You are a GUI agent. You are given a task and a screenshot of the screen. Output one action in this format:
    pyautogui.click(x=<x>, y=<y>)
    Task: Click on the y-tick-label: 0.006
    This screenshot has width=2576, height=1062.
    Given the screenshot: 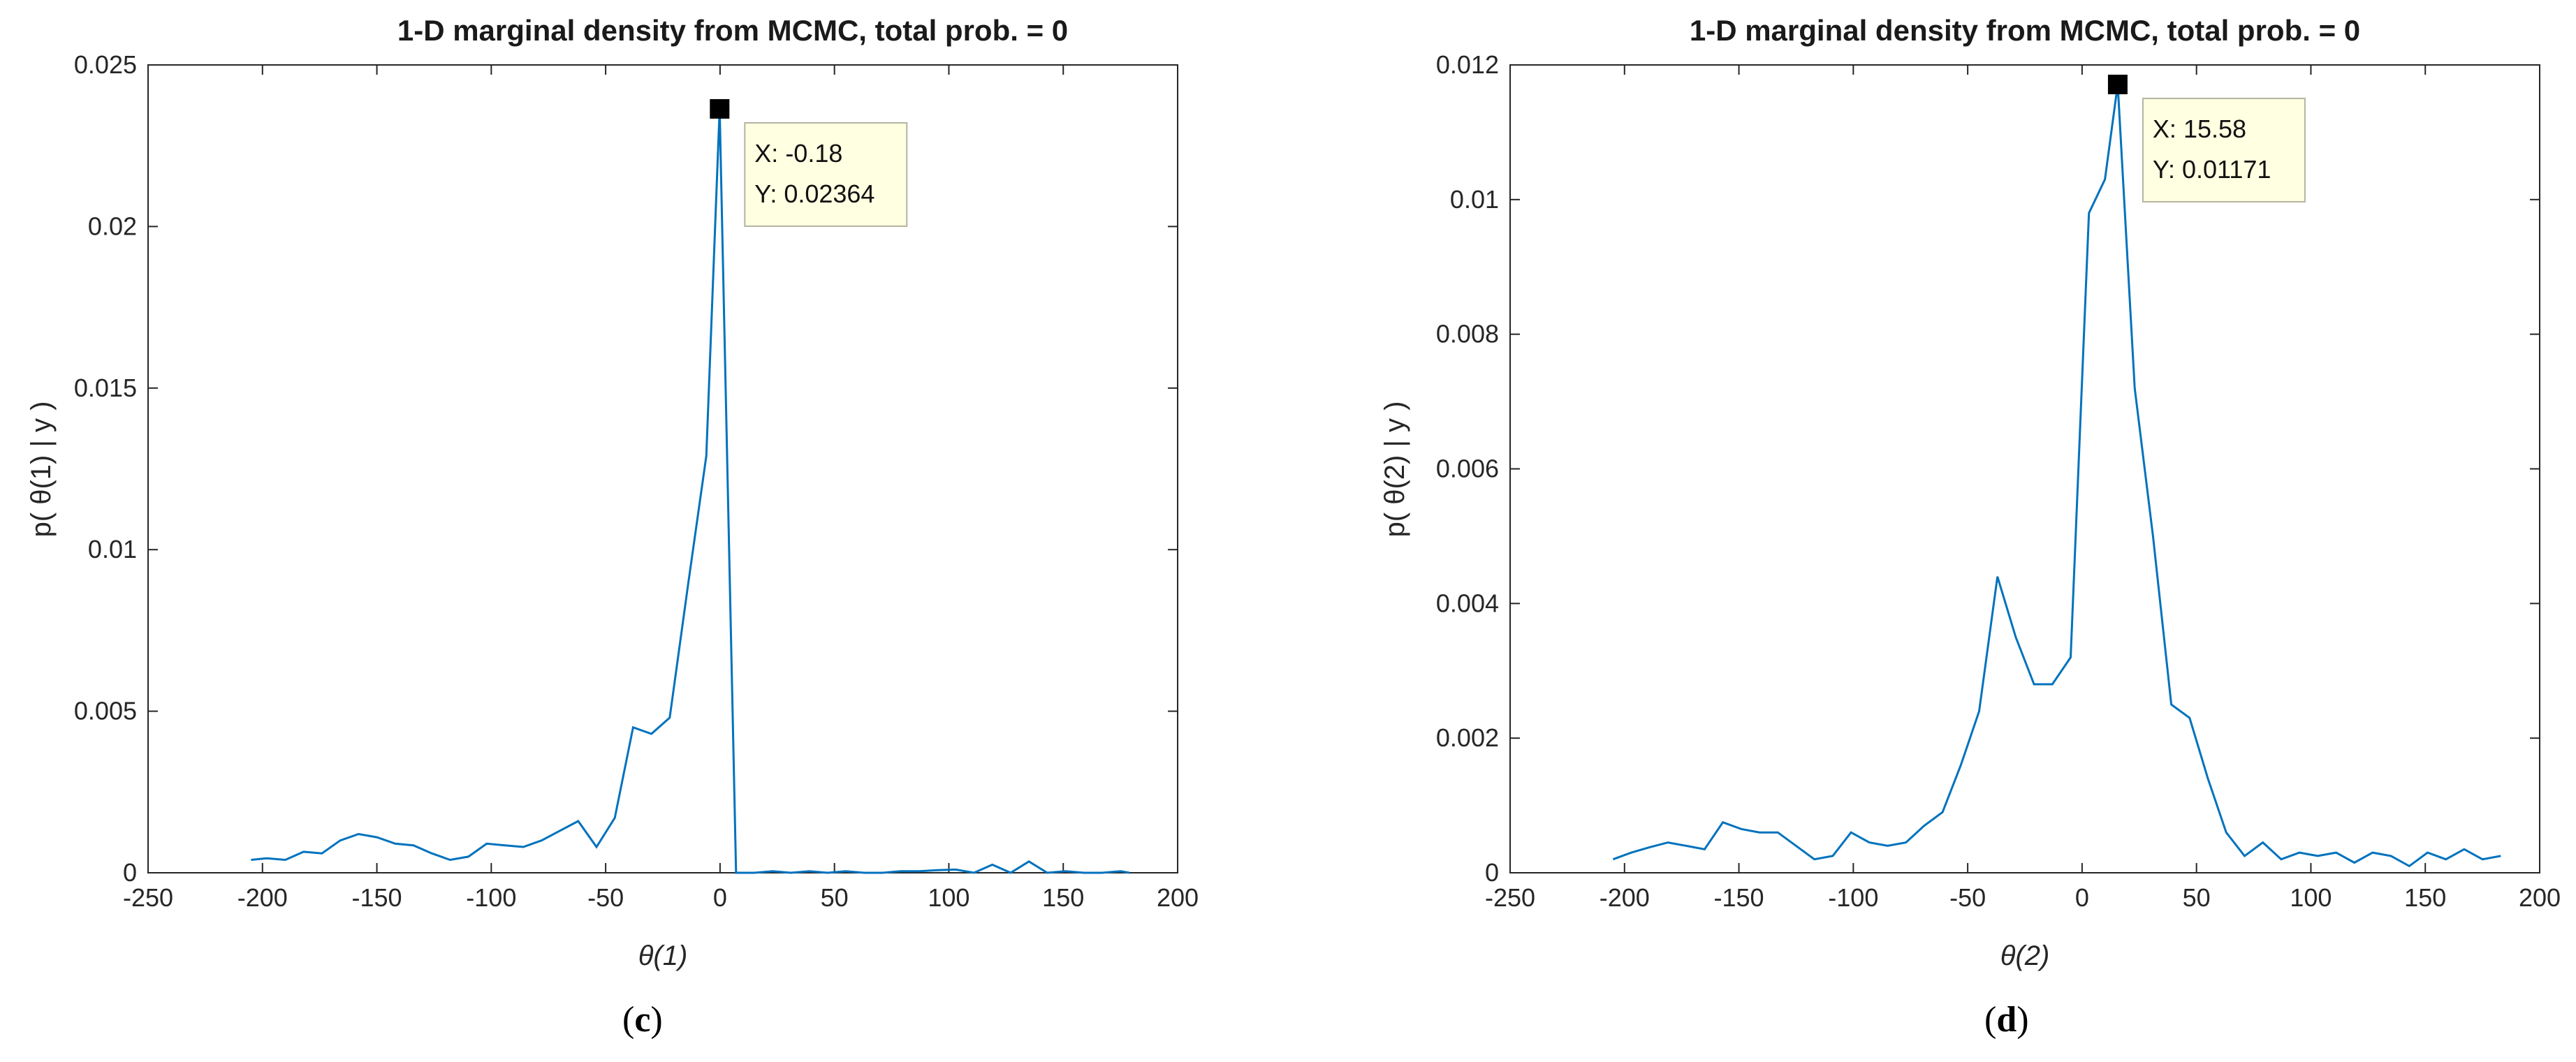 What is the action you would take?
    pyautogui.click(x=1467, y=469)
    